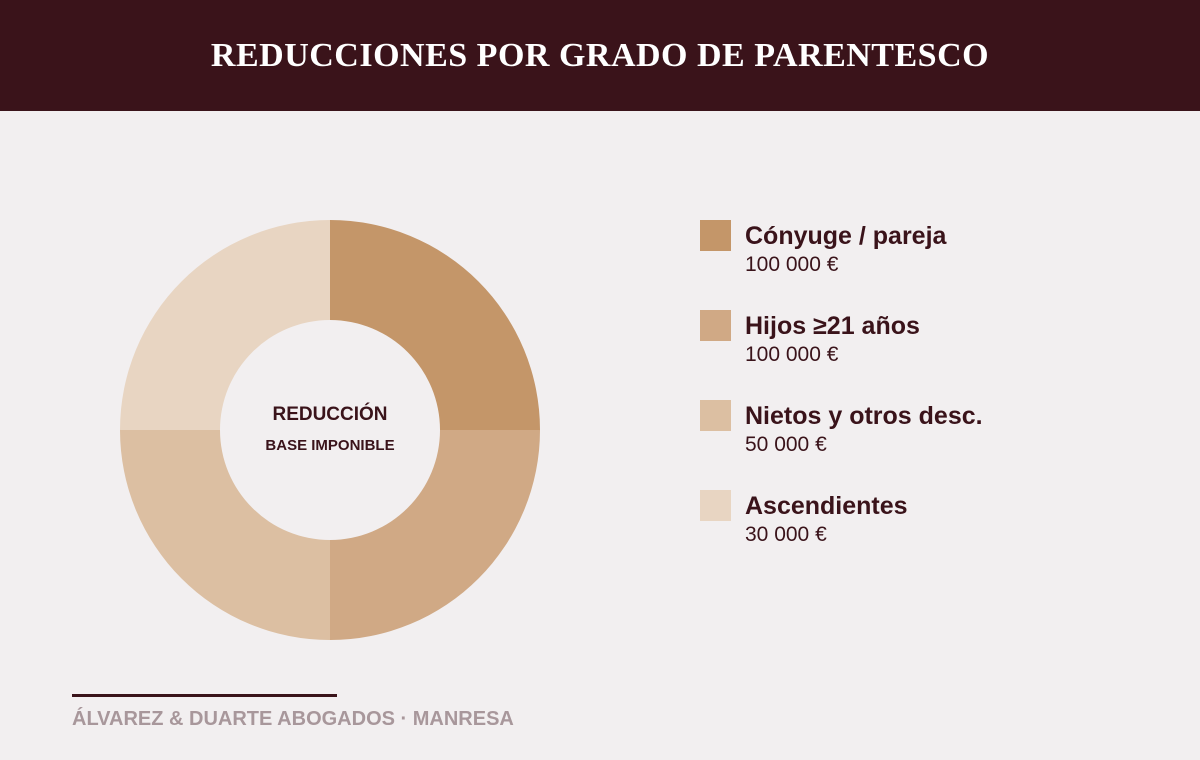  Describe the element at coordinates (846, 236) in the screenshot. I see `legend-label: Cónyuge / pareja` at that location.